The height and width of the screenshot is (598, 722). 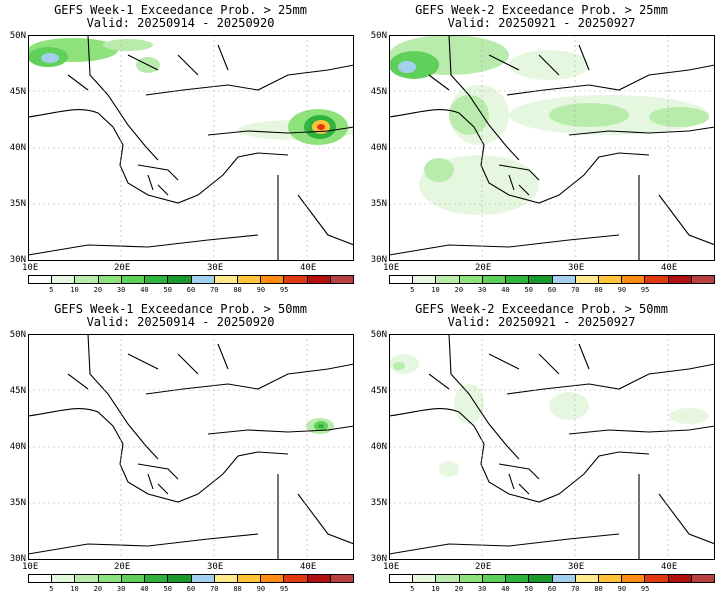 I want to click on lon-label: 10E, so click(x=30, y=268).